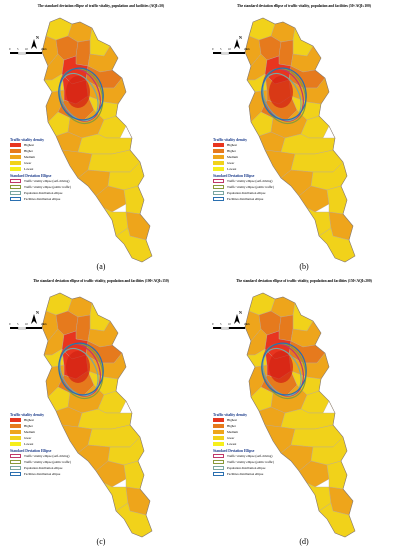 The height and width of the screenshot is (550, 405). I want to click on legend-label: Highest, so click(29, 420).